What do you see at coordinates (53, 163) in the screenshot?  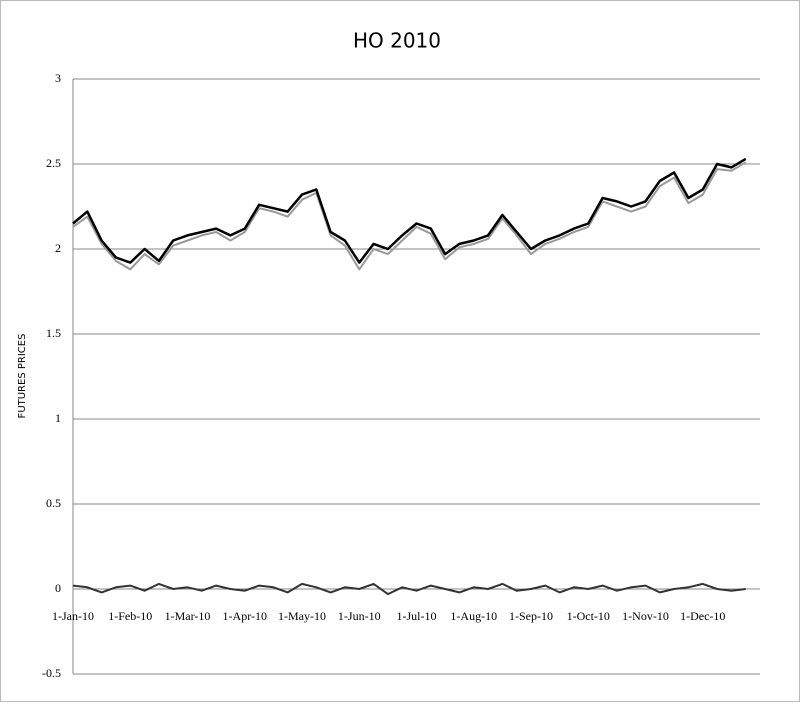 I see `y-tick-label: 2.5` at bounding box center [53, 163].